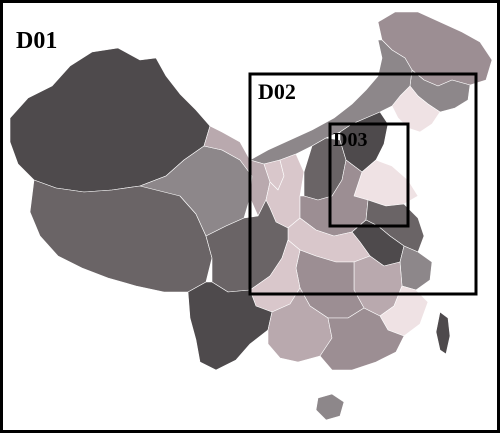 The width and height of the screenshot is (500, 433). I want to click on region-guangdong, so click(362, 339).